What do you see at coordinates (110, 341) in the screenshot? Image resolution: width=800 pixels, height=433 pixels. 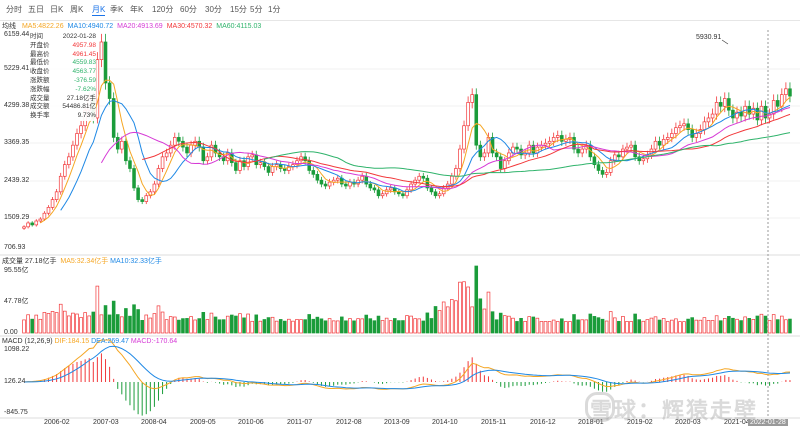 I see `macd-dea: DEA:269.47` at bounding box center [110, 341].